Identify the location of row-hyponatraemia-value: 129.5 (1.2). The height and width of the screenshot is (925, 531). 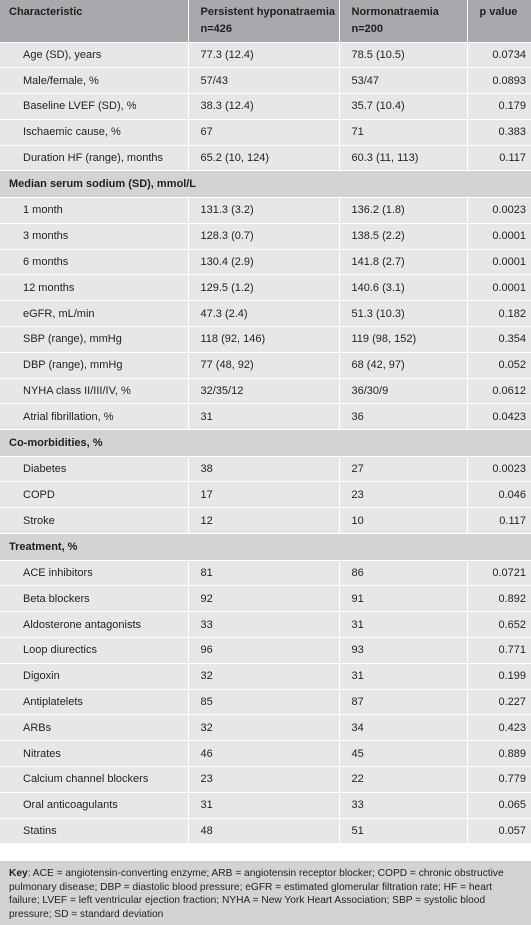
(264, 288).